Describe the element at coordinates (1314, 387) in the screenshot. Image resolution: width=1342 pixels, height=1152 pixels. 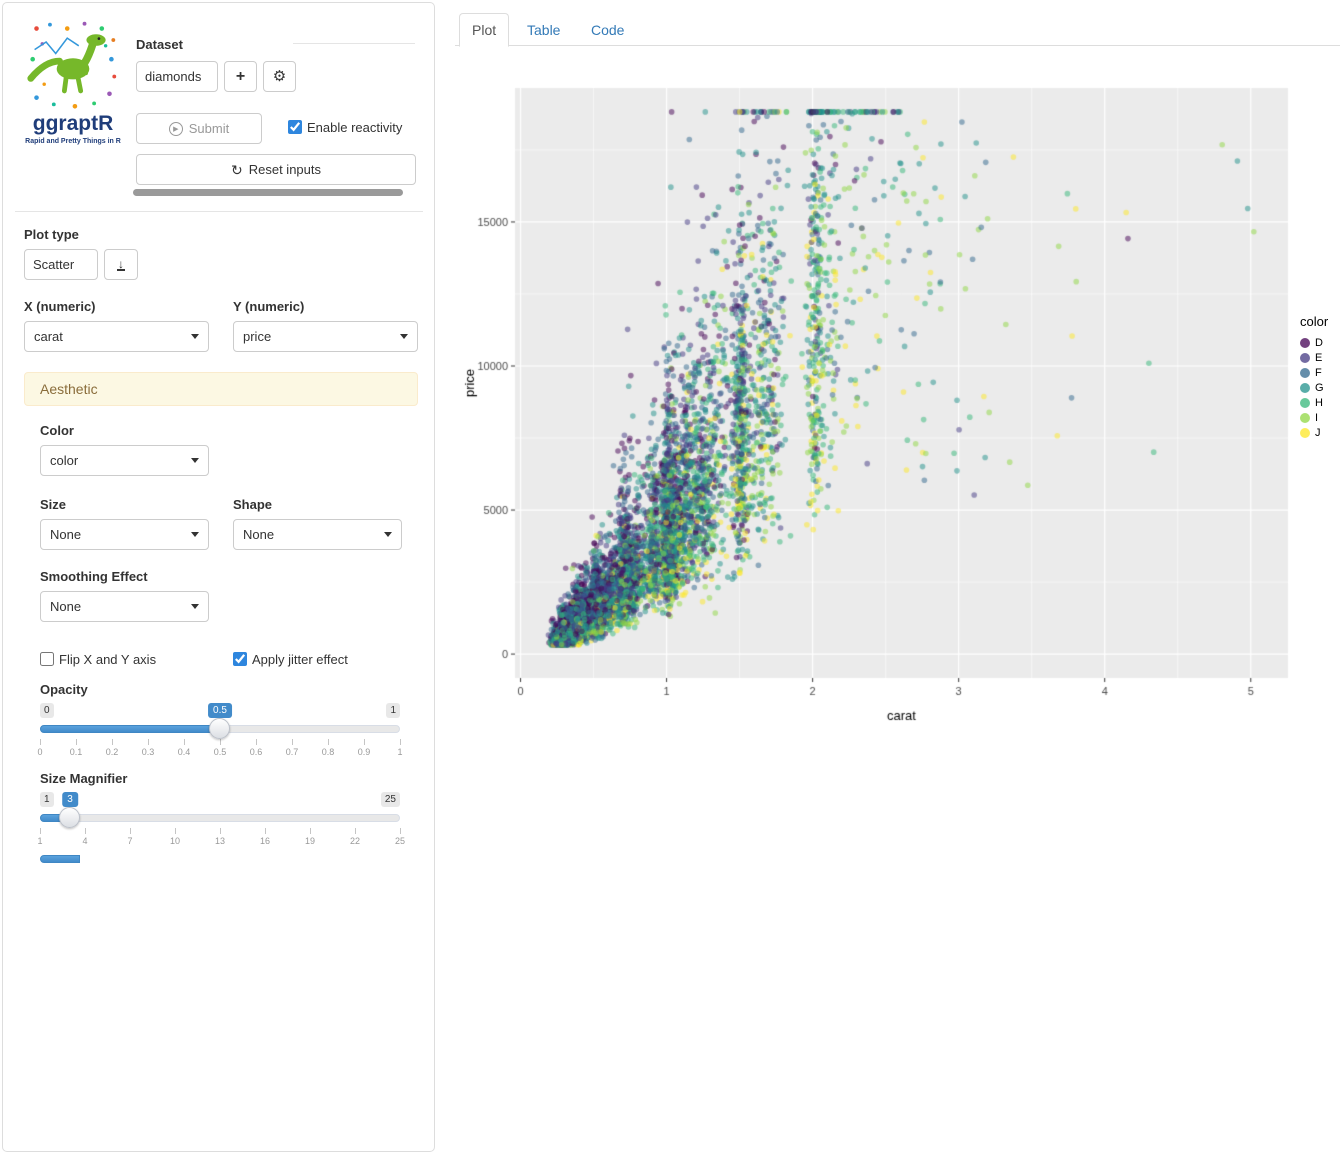
I see `legend-item: G` at that location.